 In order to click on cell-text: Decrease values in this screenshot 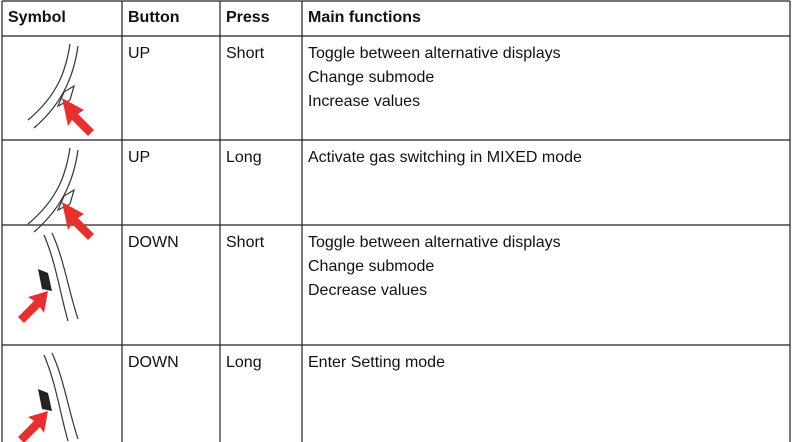, I will do `click(368, 290)`.